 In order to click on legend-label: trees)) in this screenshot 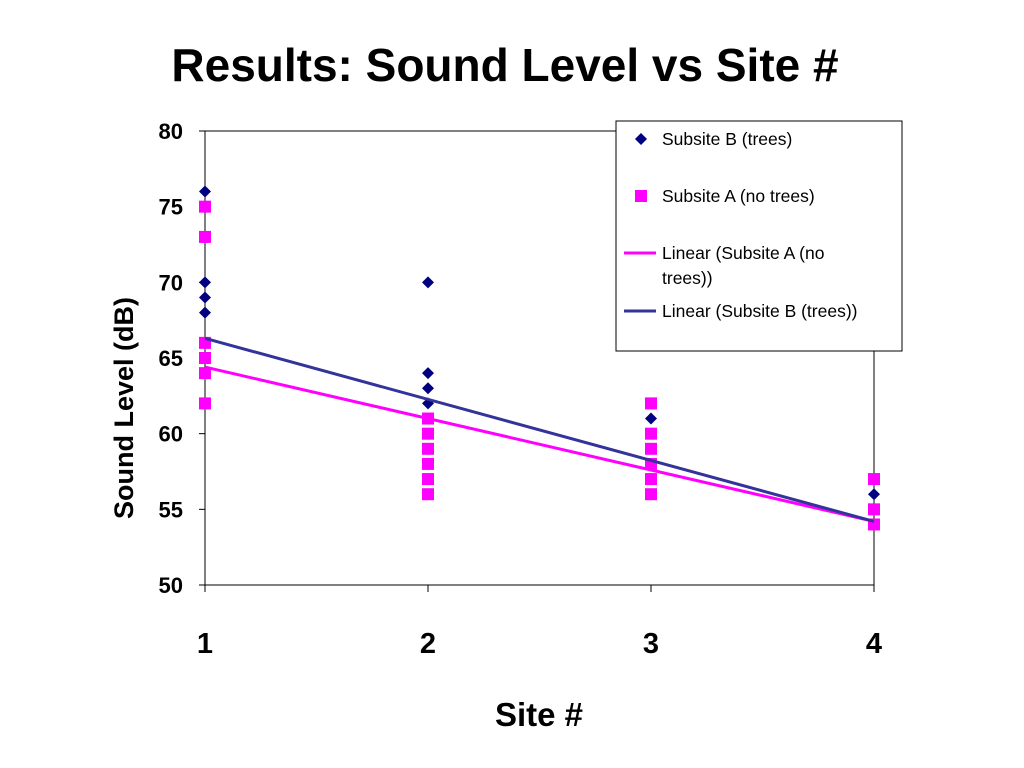, I will do `click(687, 278)`.